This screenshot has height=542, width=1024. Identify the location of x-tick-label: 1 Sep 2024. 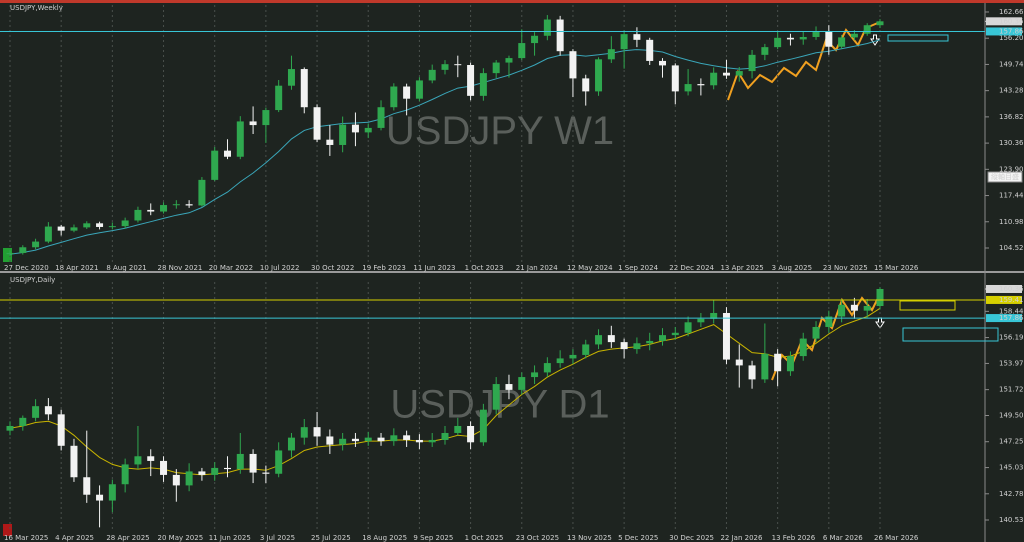
(638, 268).